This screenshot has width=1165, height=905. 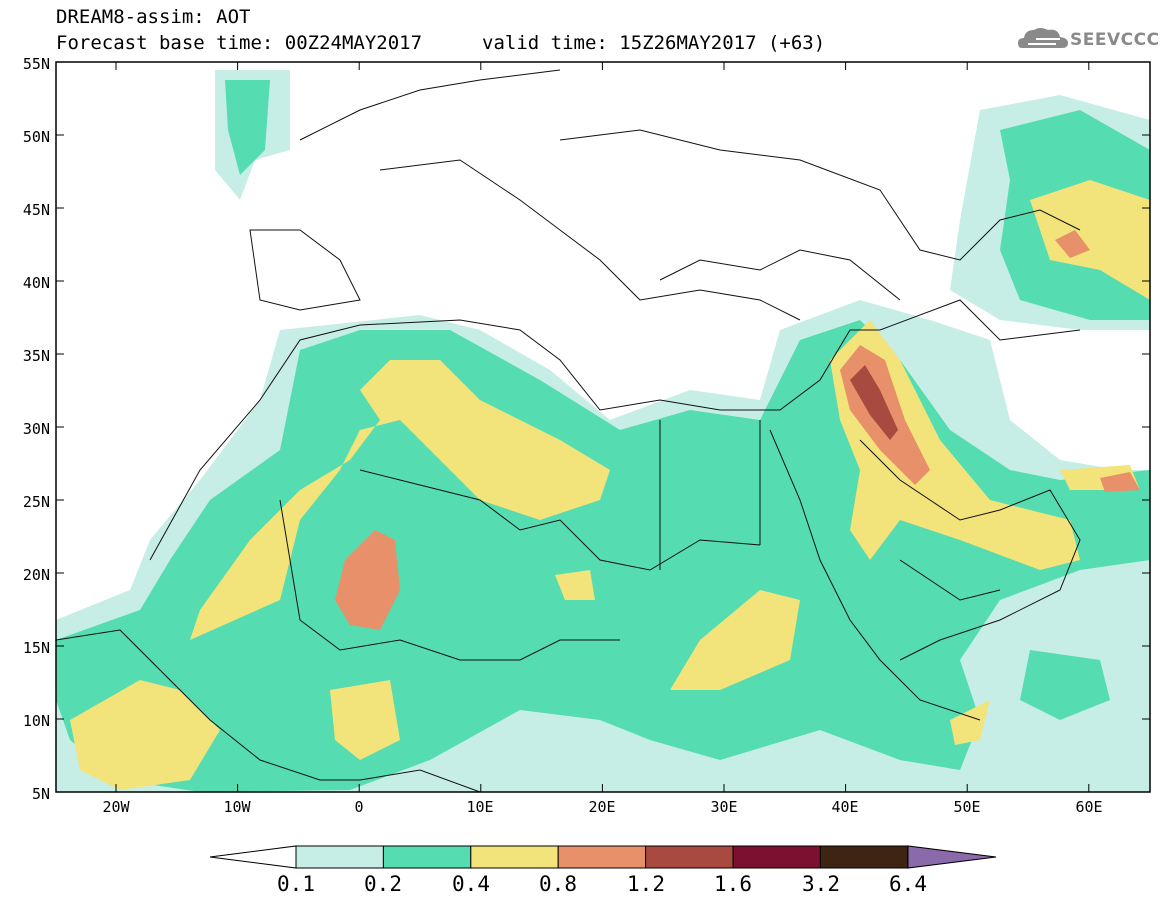 What do you see at coordinates (36, 283) in the screenshot?
I see `lat-label-40n: 40N` at bounding box center [36, 283].